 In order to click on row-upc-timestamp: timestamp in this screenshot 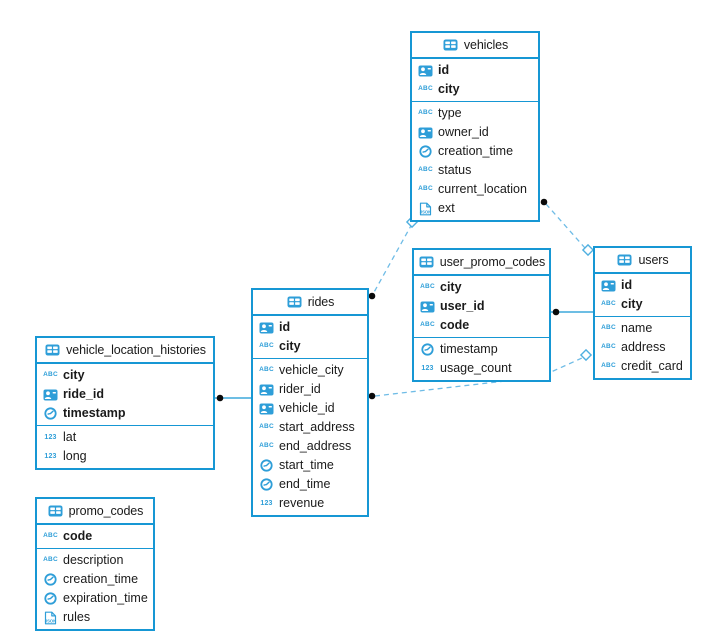, I will do `click(481, 349)`.